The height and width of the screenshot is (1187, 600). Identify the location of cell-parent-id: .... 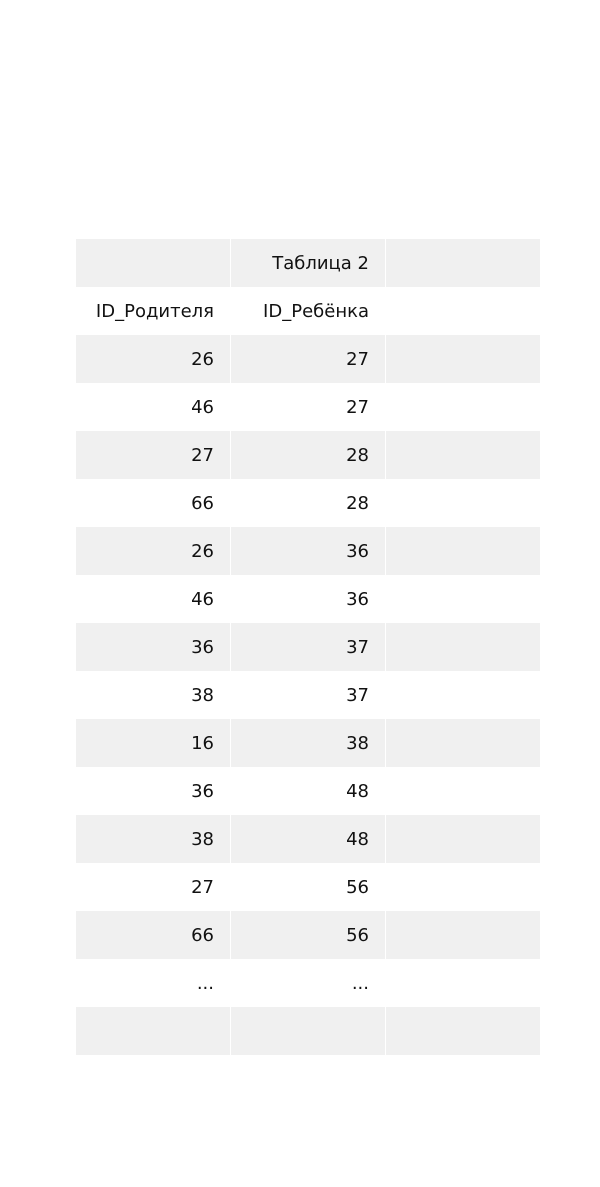
(153, 983).